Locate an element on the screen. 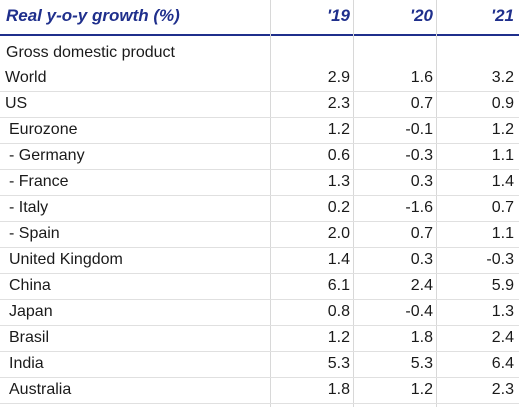  section-label: Gross domestic product is located at coordinates (90, 52).